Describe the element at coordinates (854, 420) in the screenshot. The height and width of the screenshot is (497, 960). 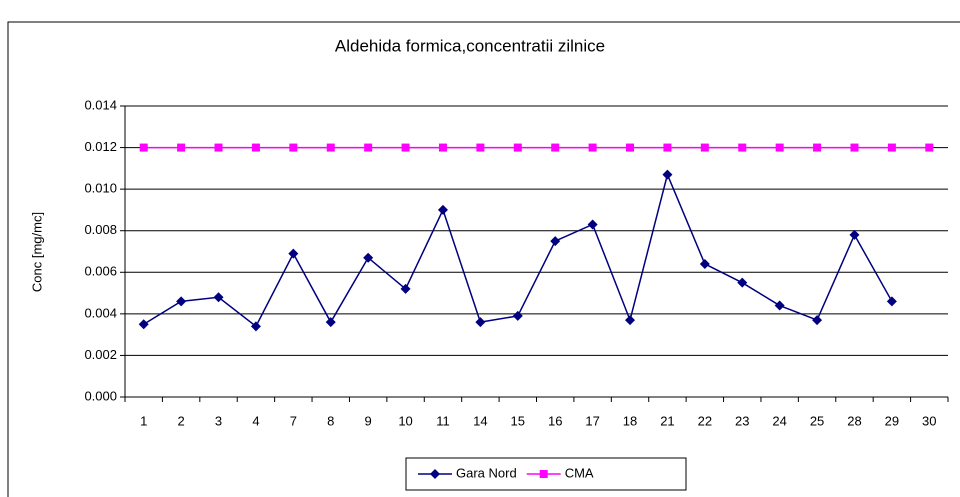
I see `x-tick-label: 28` at that location.